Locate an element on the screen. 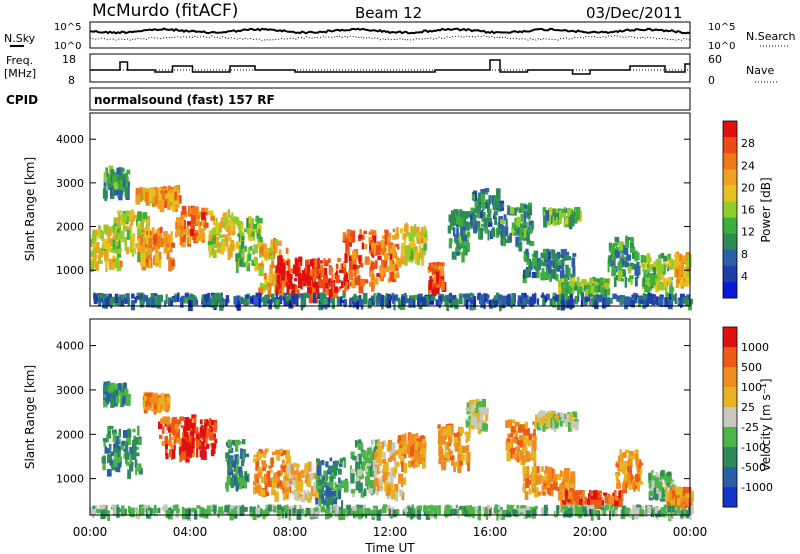  colorbar-tick-label: 24 is located at coordinates (748, 165).